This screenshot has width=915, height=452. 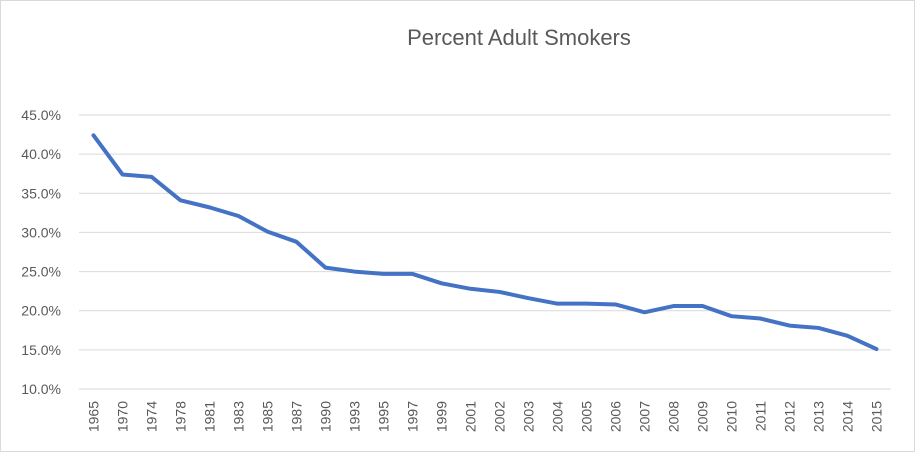 I want to click on y-tick-label: 10.0%, so click(x=41, y=389).